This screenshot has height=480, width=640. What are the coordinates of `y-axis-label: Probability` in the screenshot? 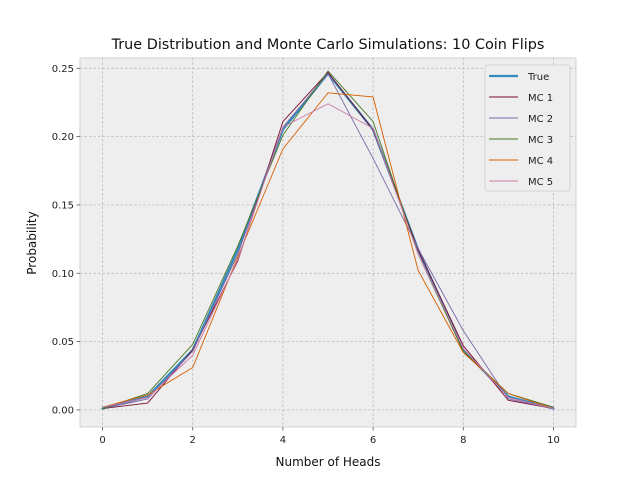 It's located at (32, 242).